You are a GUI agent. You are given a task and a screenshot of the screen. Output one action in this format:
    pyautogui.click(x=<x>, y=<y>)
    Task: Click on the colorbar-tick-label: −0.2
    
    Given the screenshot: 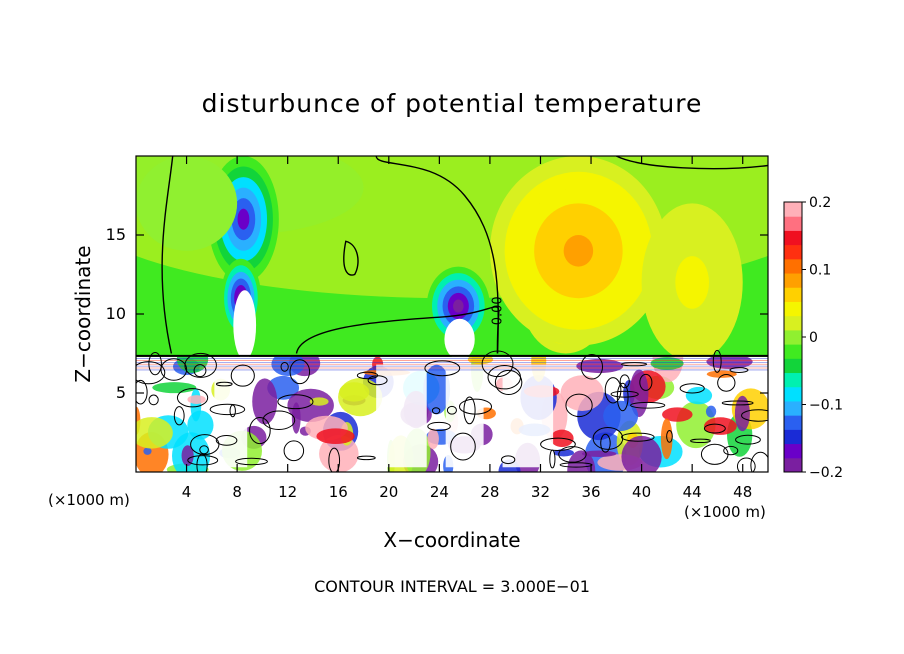 What is the action you would take?
    pyautogui.click(x=826, y=473)
    